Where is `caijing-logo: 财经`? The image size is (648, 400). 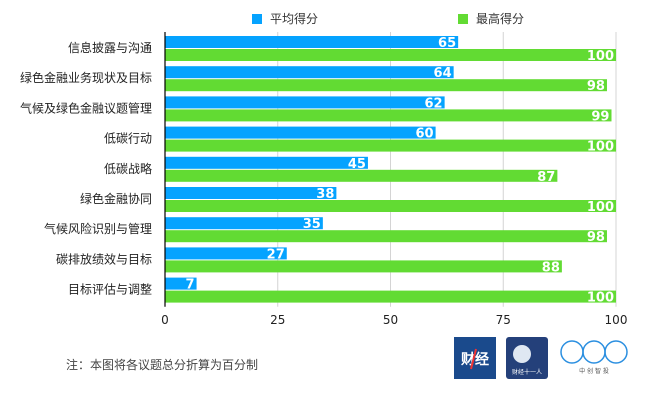 caijing-logo: 财经 is located at coordinates (475, 358).